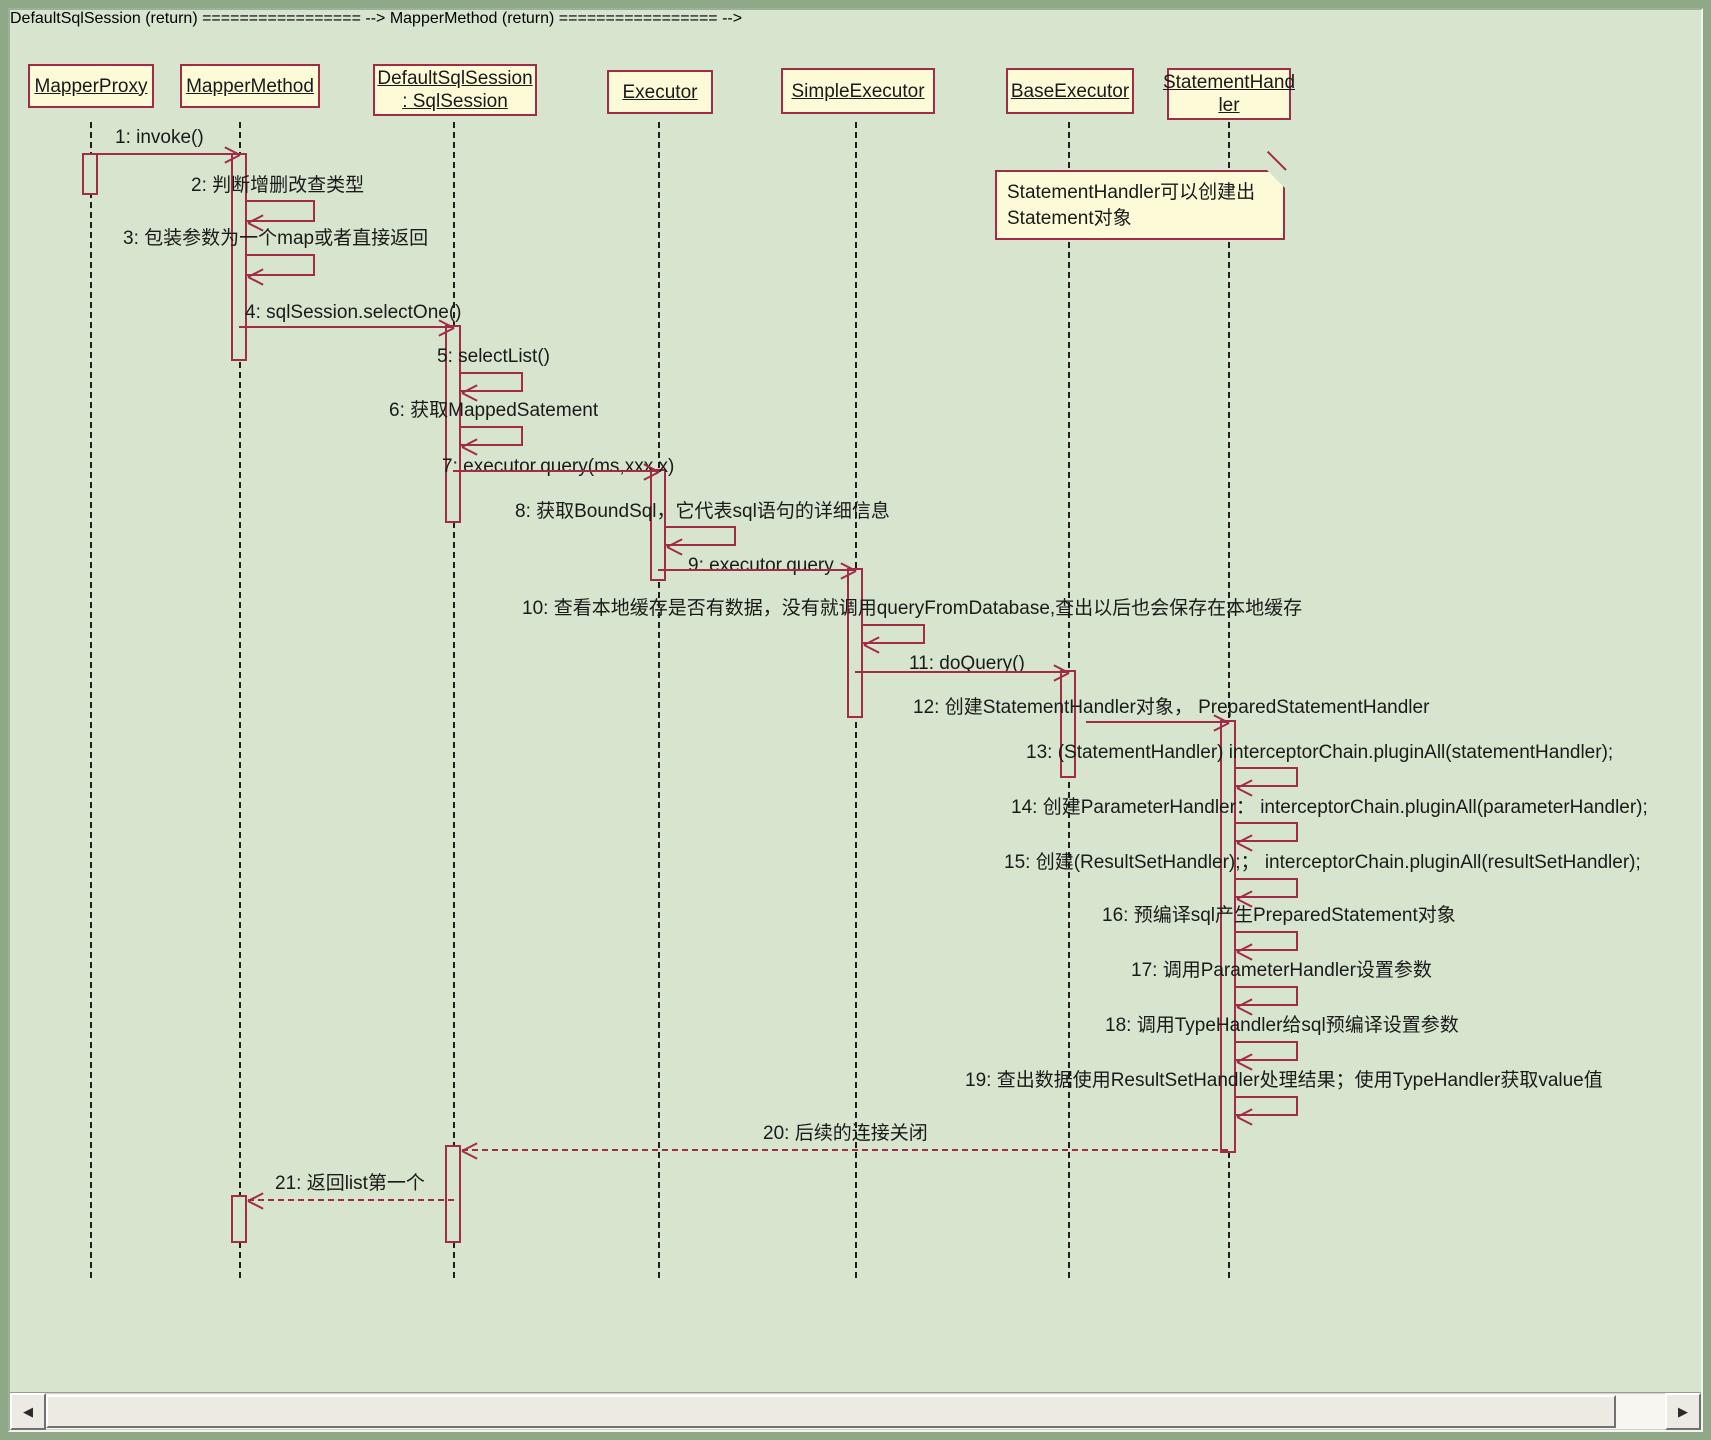  Describe the element at coordinates (350, 1183) in the screenshot. I see `message-label-21: 21: 返回list第一个` at that location.